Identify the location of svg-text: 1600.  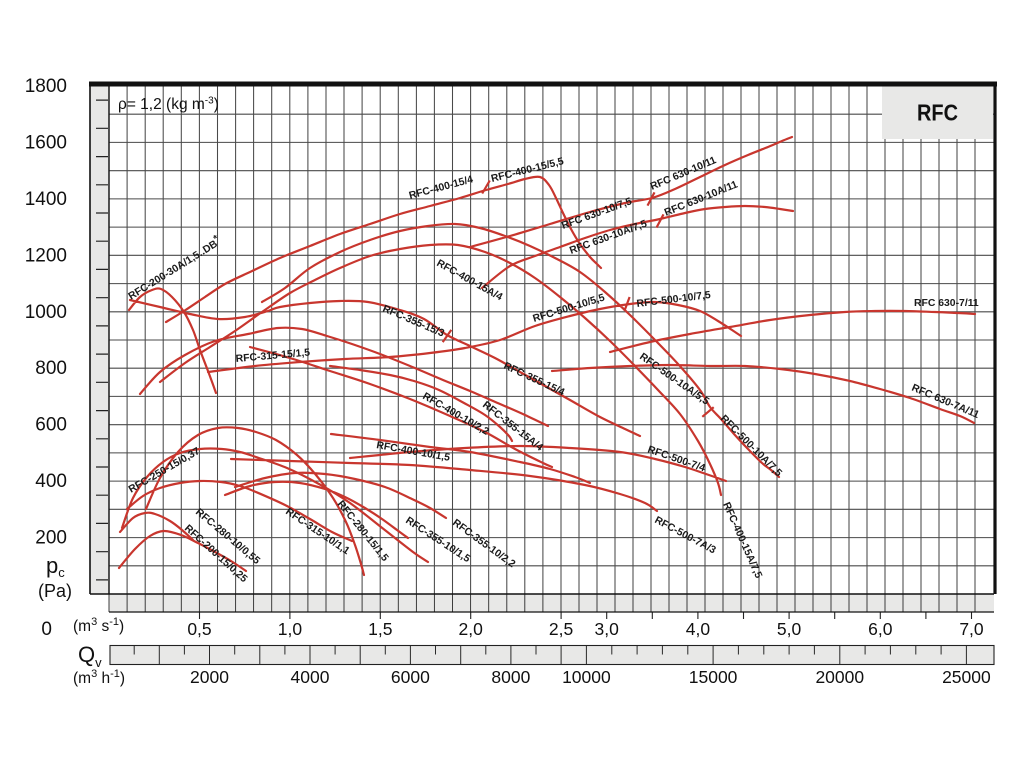
(46, 142).